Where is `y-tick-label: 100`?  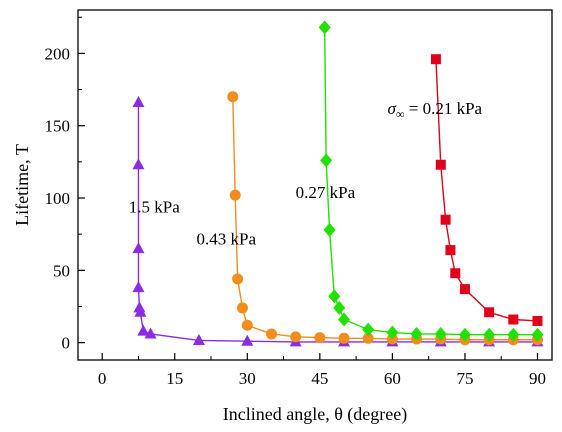
y-tick-label: 100 is located at coordinates (58, 198).